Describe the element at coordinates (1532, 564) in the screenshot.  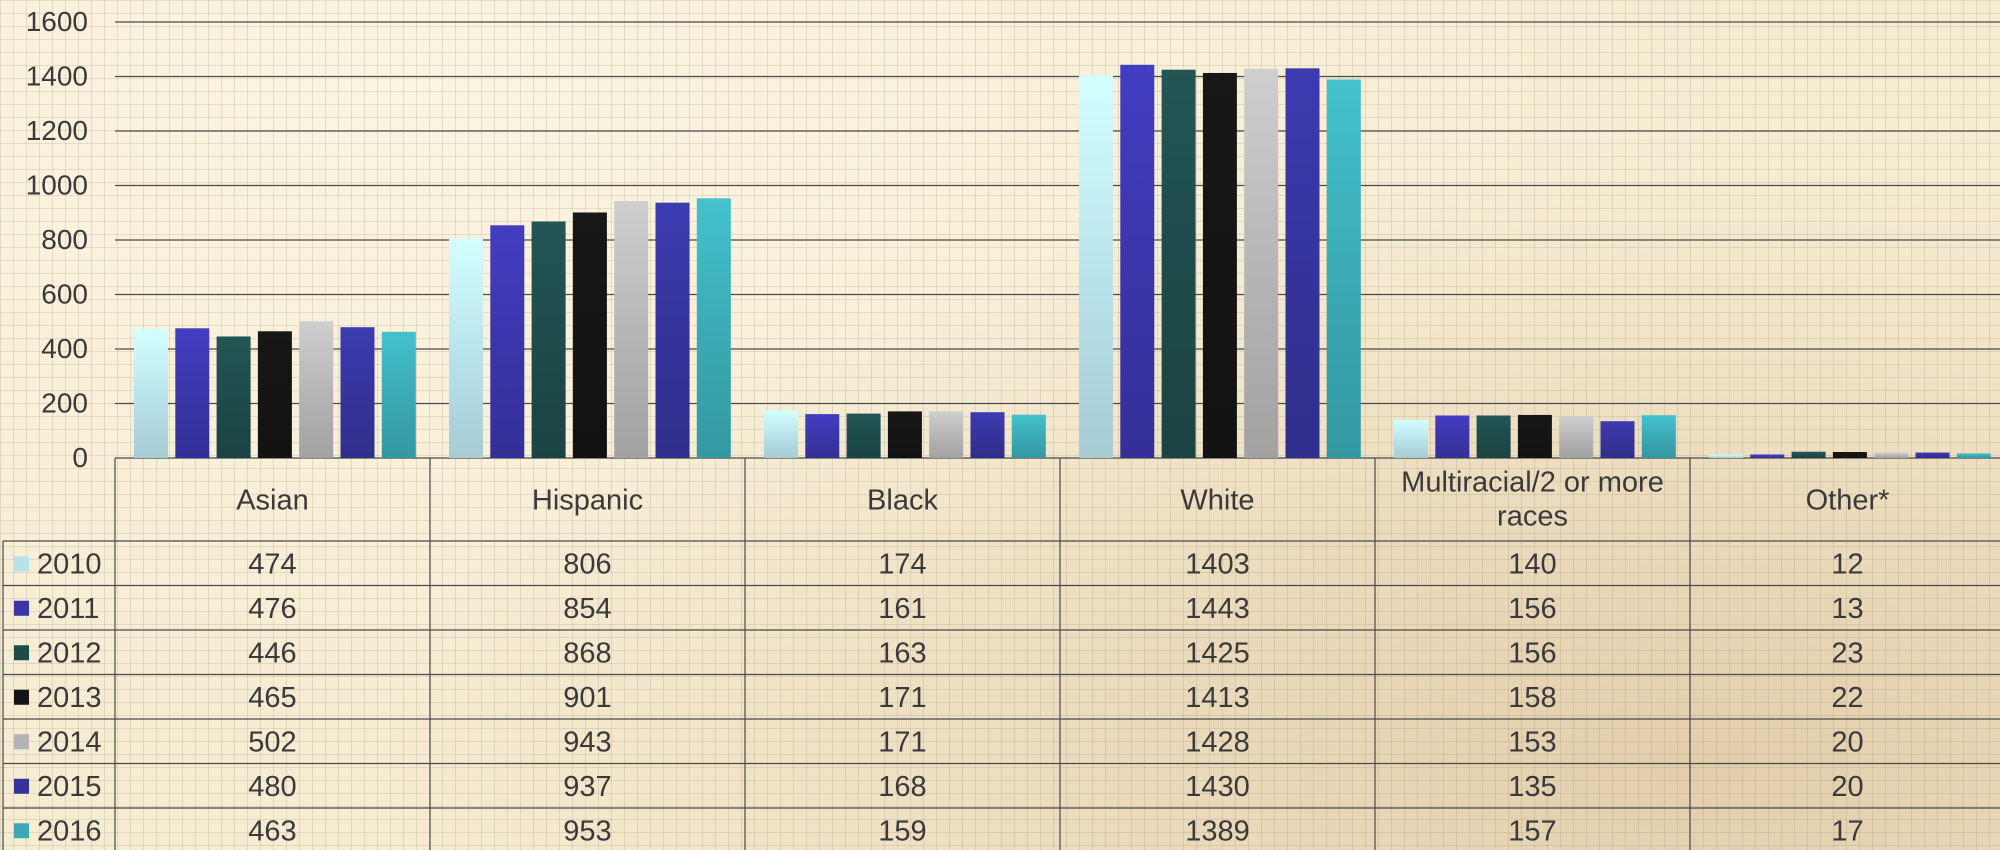
I see `table-cell-2010-multiracial-2-or-more-races: 140` at that location.